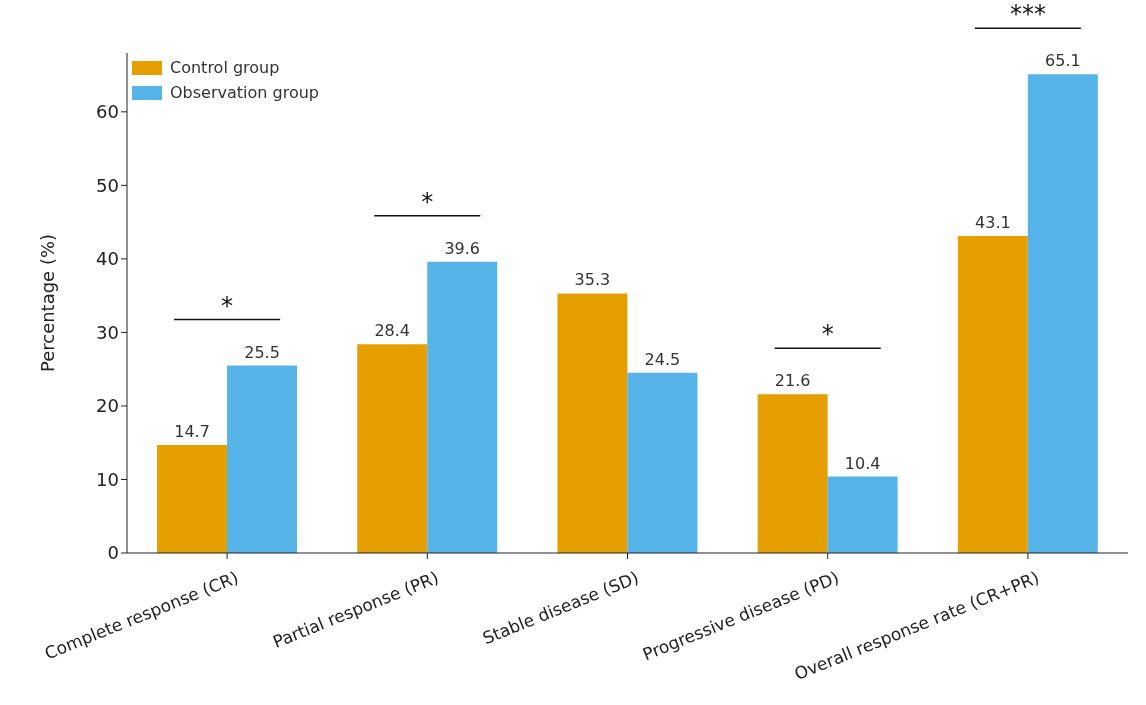 This screenshot has width=1146, height=705. What do you see at coordinates (862, 463) in the screenshot?
I see `data-label: 10.4` at bounding box center [862, 463].